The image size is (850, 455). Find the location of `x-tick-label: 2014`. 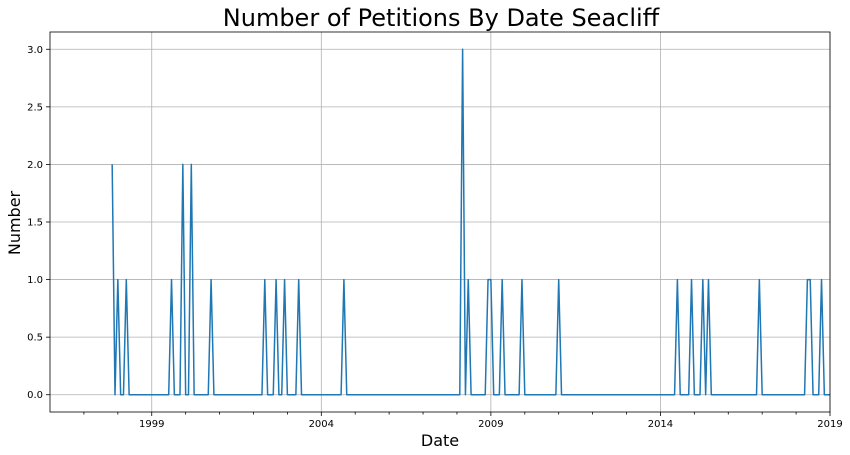

x-tick-label: 2014 is located at coordinates (660, 424).